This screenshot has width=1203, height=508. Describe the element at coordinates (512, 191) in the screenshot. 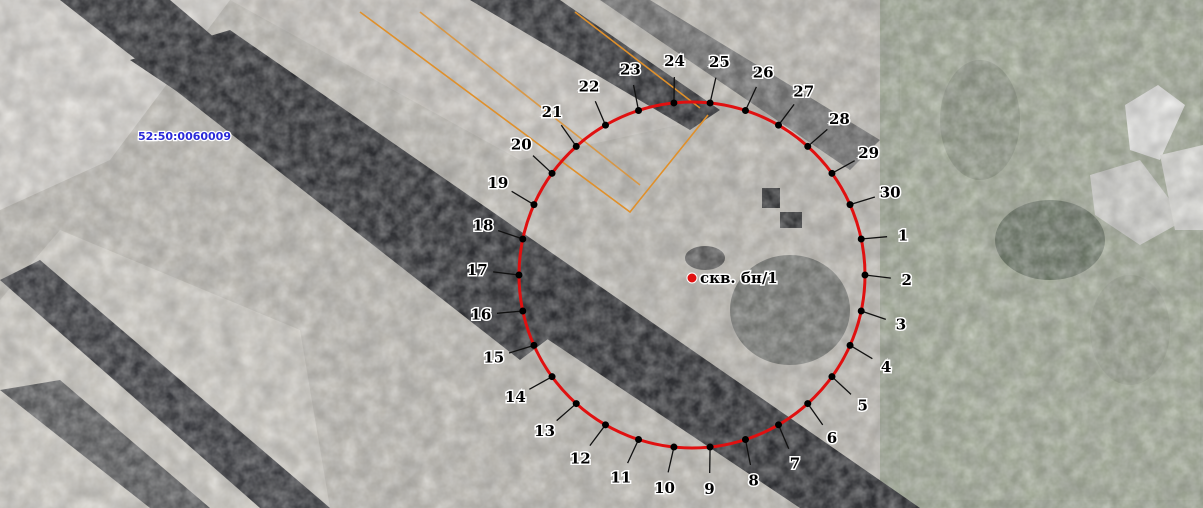

I see `circle-point-19: 19` at that location.